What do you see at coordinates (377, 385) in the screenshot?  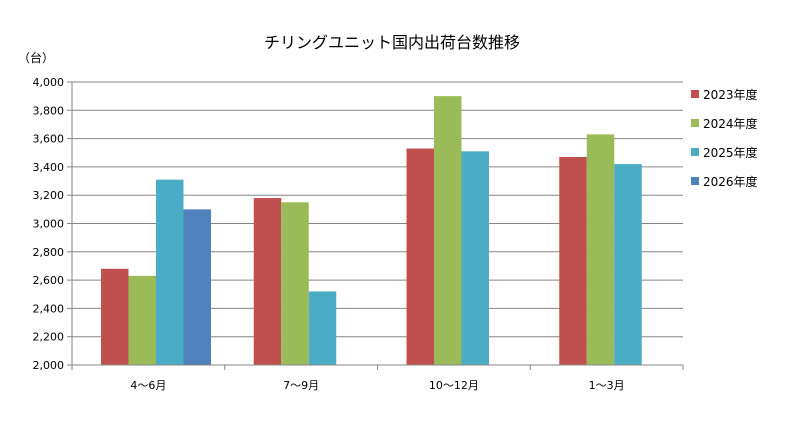 I see `x-tick-labels: 4～6月 7～9月 10～12月 1～3月` at bounding box center [377, 385].